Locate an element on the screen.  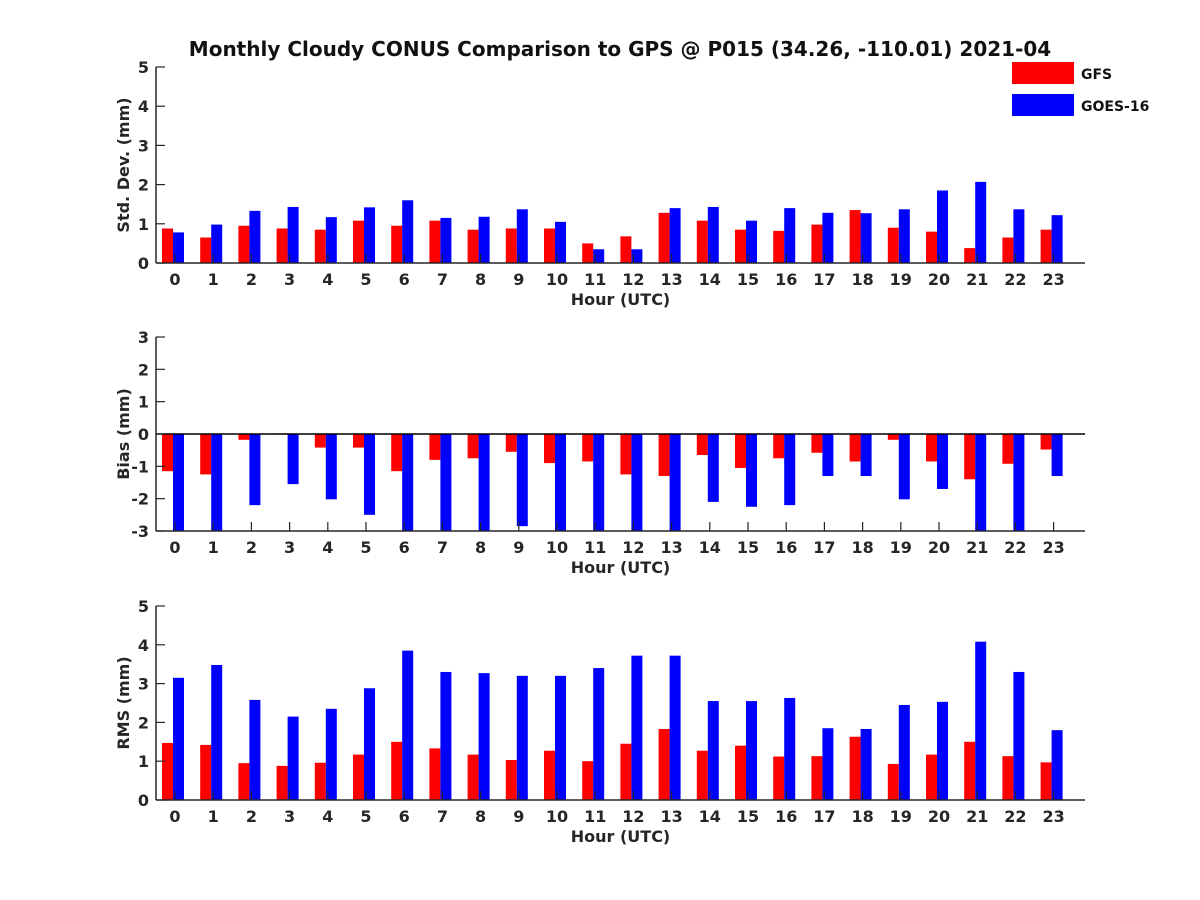
rms-x-tick-label: 20 is located at coordinates (939, 816).